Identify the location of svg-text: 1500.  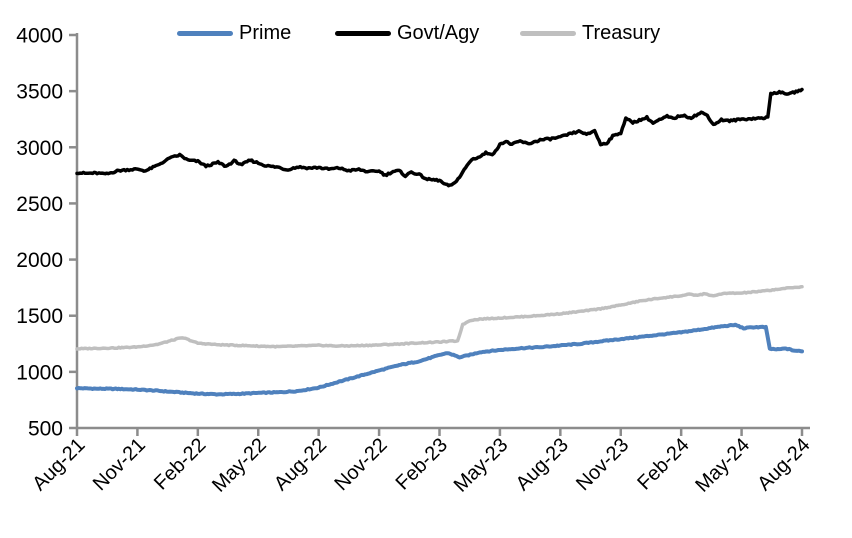
(39, 316).